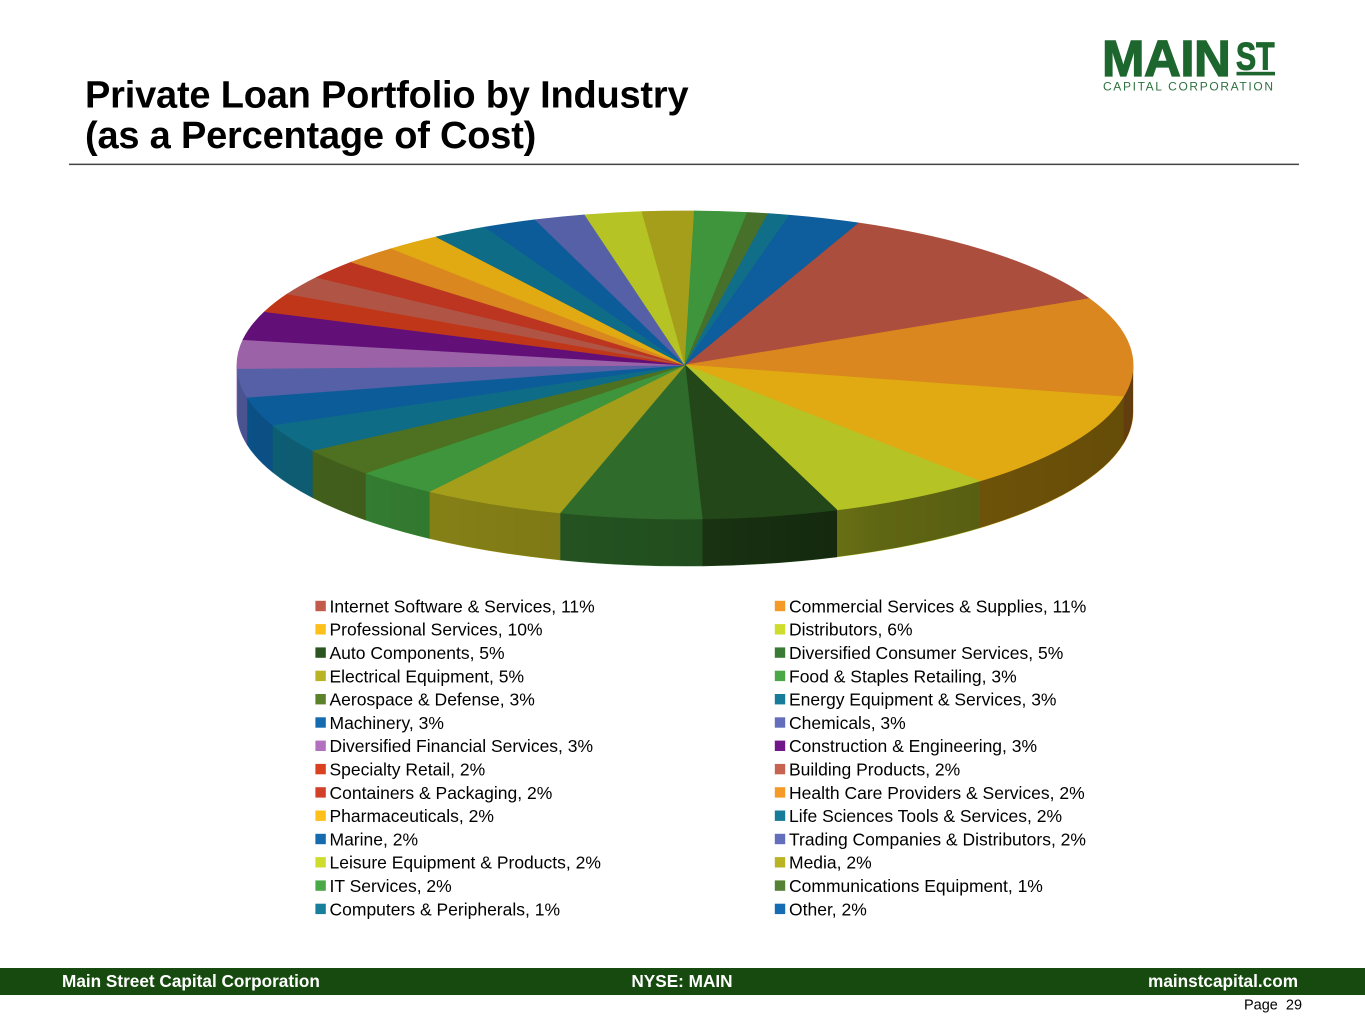 This screenshot has width=1365, height=1024. Describe the element at coordinates (851, 630) in the screenshot. I see `svg-text: Distributors, 6%` at that location.